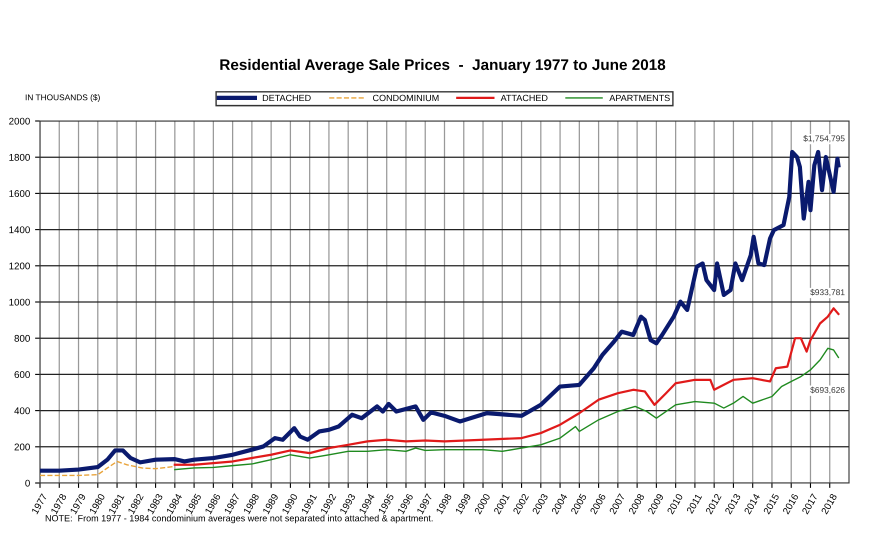  What do you see at coordinates (286, 98) in the screenshot?
I see `legend-label: DETACHED` at bounding box center [286, 98].